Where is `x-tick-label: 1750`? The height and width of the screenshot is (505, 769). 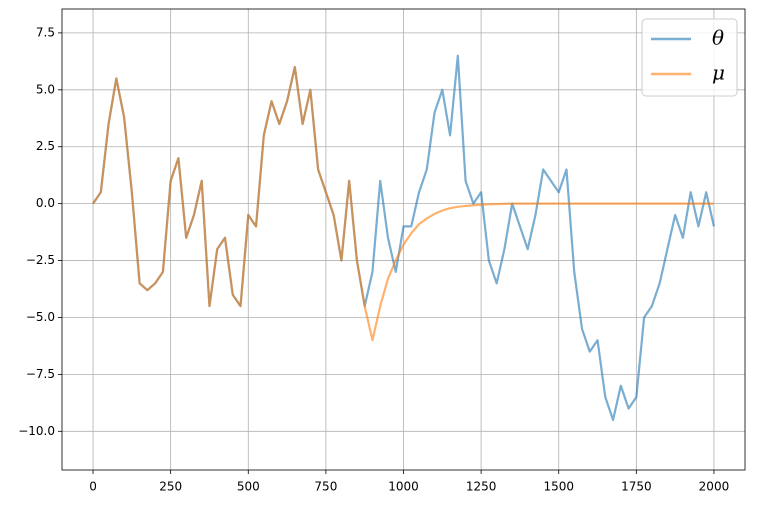
x-tick-label: 1750 is located at coordinates (636, 487).